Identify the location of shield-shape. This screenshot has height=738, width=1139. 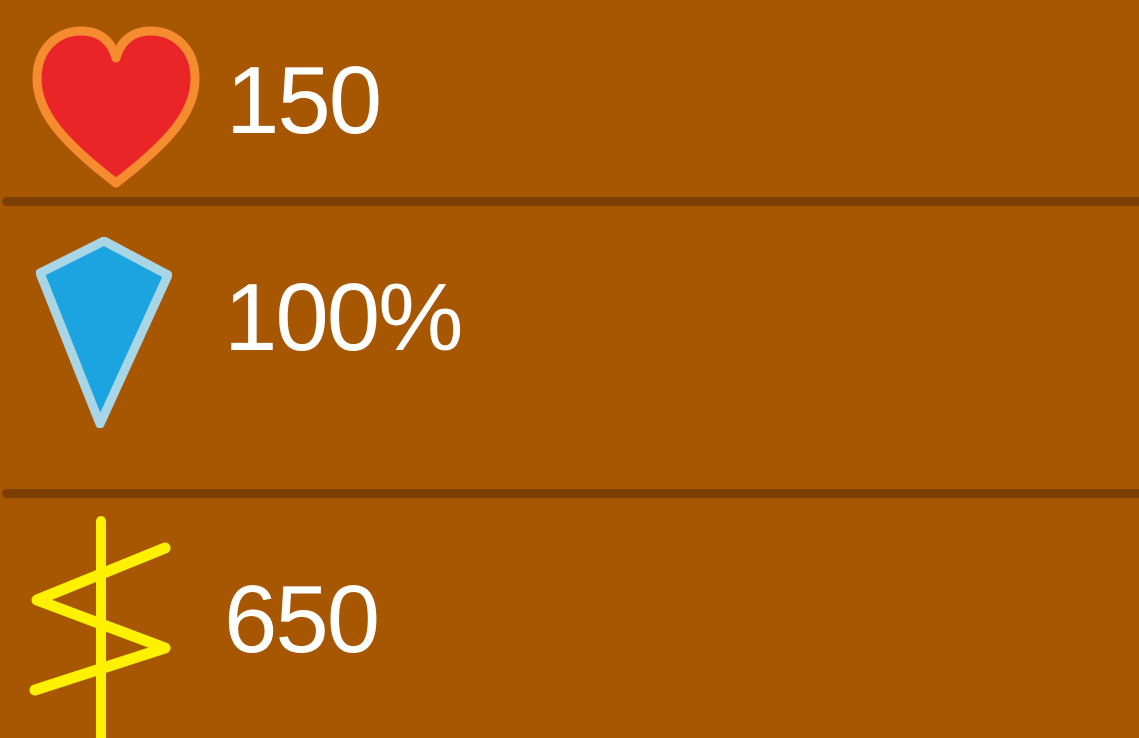
(104, 332).